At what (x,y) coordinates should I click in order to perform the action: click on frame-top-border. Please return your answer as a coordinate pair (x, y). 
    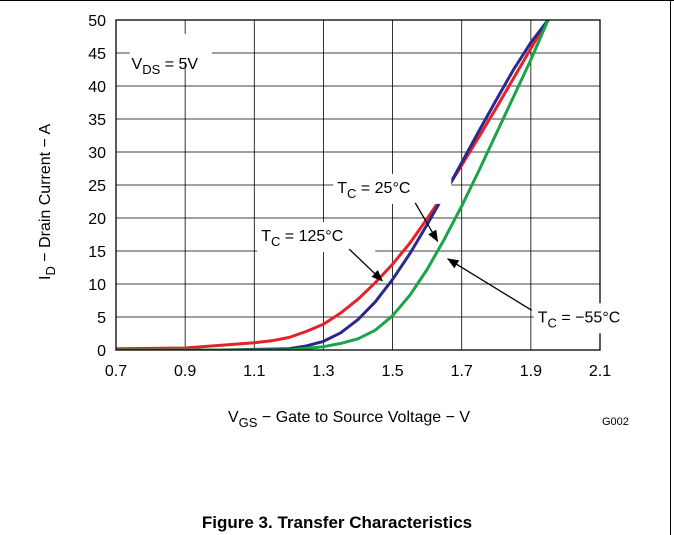
    Looking at the image, I should click on (337, 0).